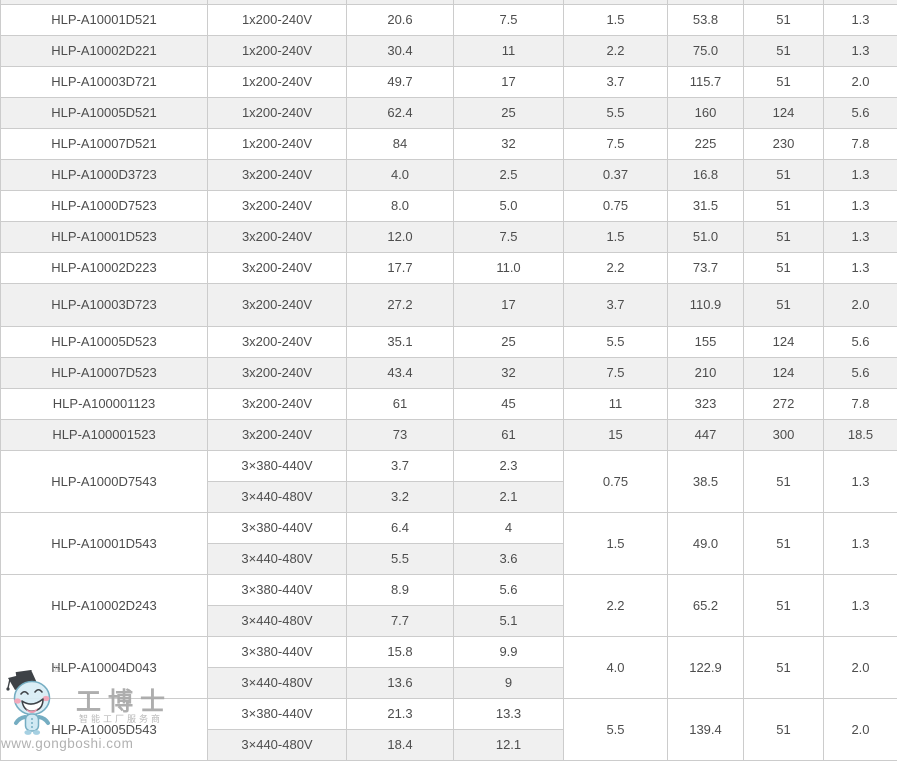 The image size is (897, 761). What do you see at coordinates (104, 605) in the screenshot?
I see `model-cell: HLP-A10002D243` at bounding box center [104, 605].